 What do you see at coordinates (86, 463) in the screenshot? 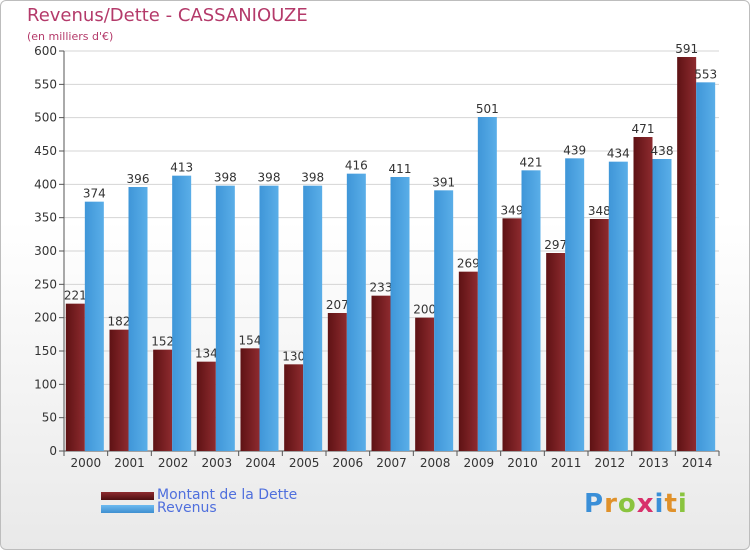
I see `x-tick-label: 2000` at bounding box center [86, 463].